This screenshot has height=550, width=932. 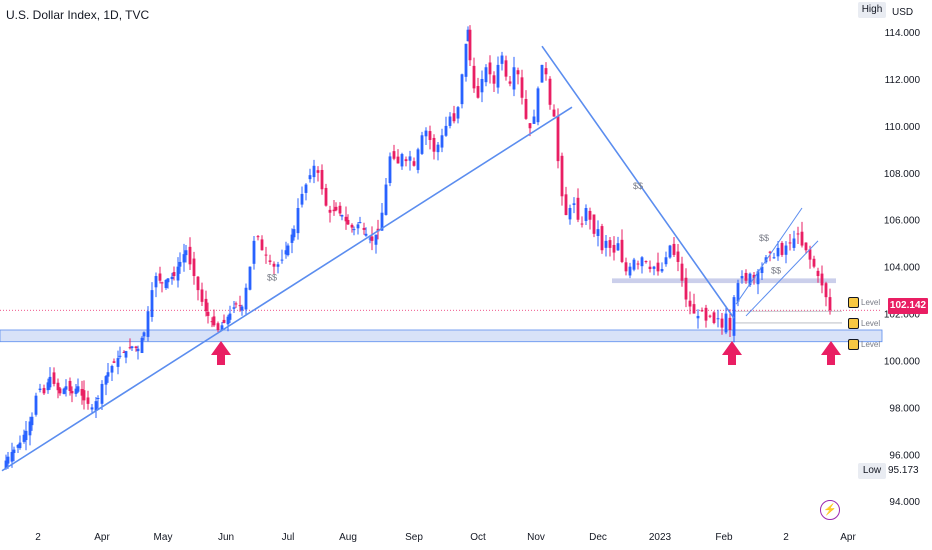 What do you see at coordinates (903, 80) in the screenshot?
I see `y-tick-label: 112.000` at bounding box center [903, 80].